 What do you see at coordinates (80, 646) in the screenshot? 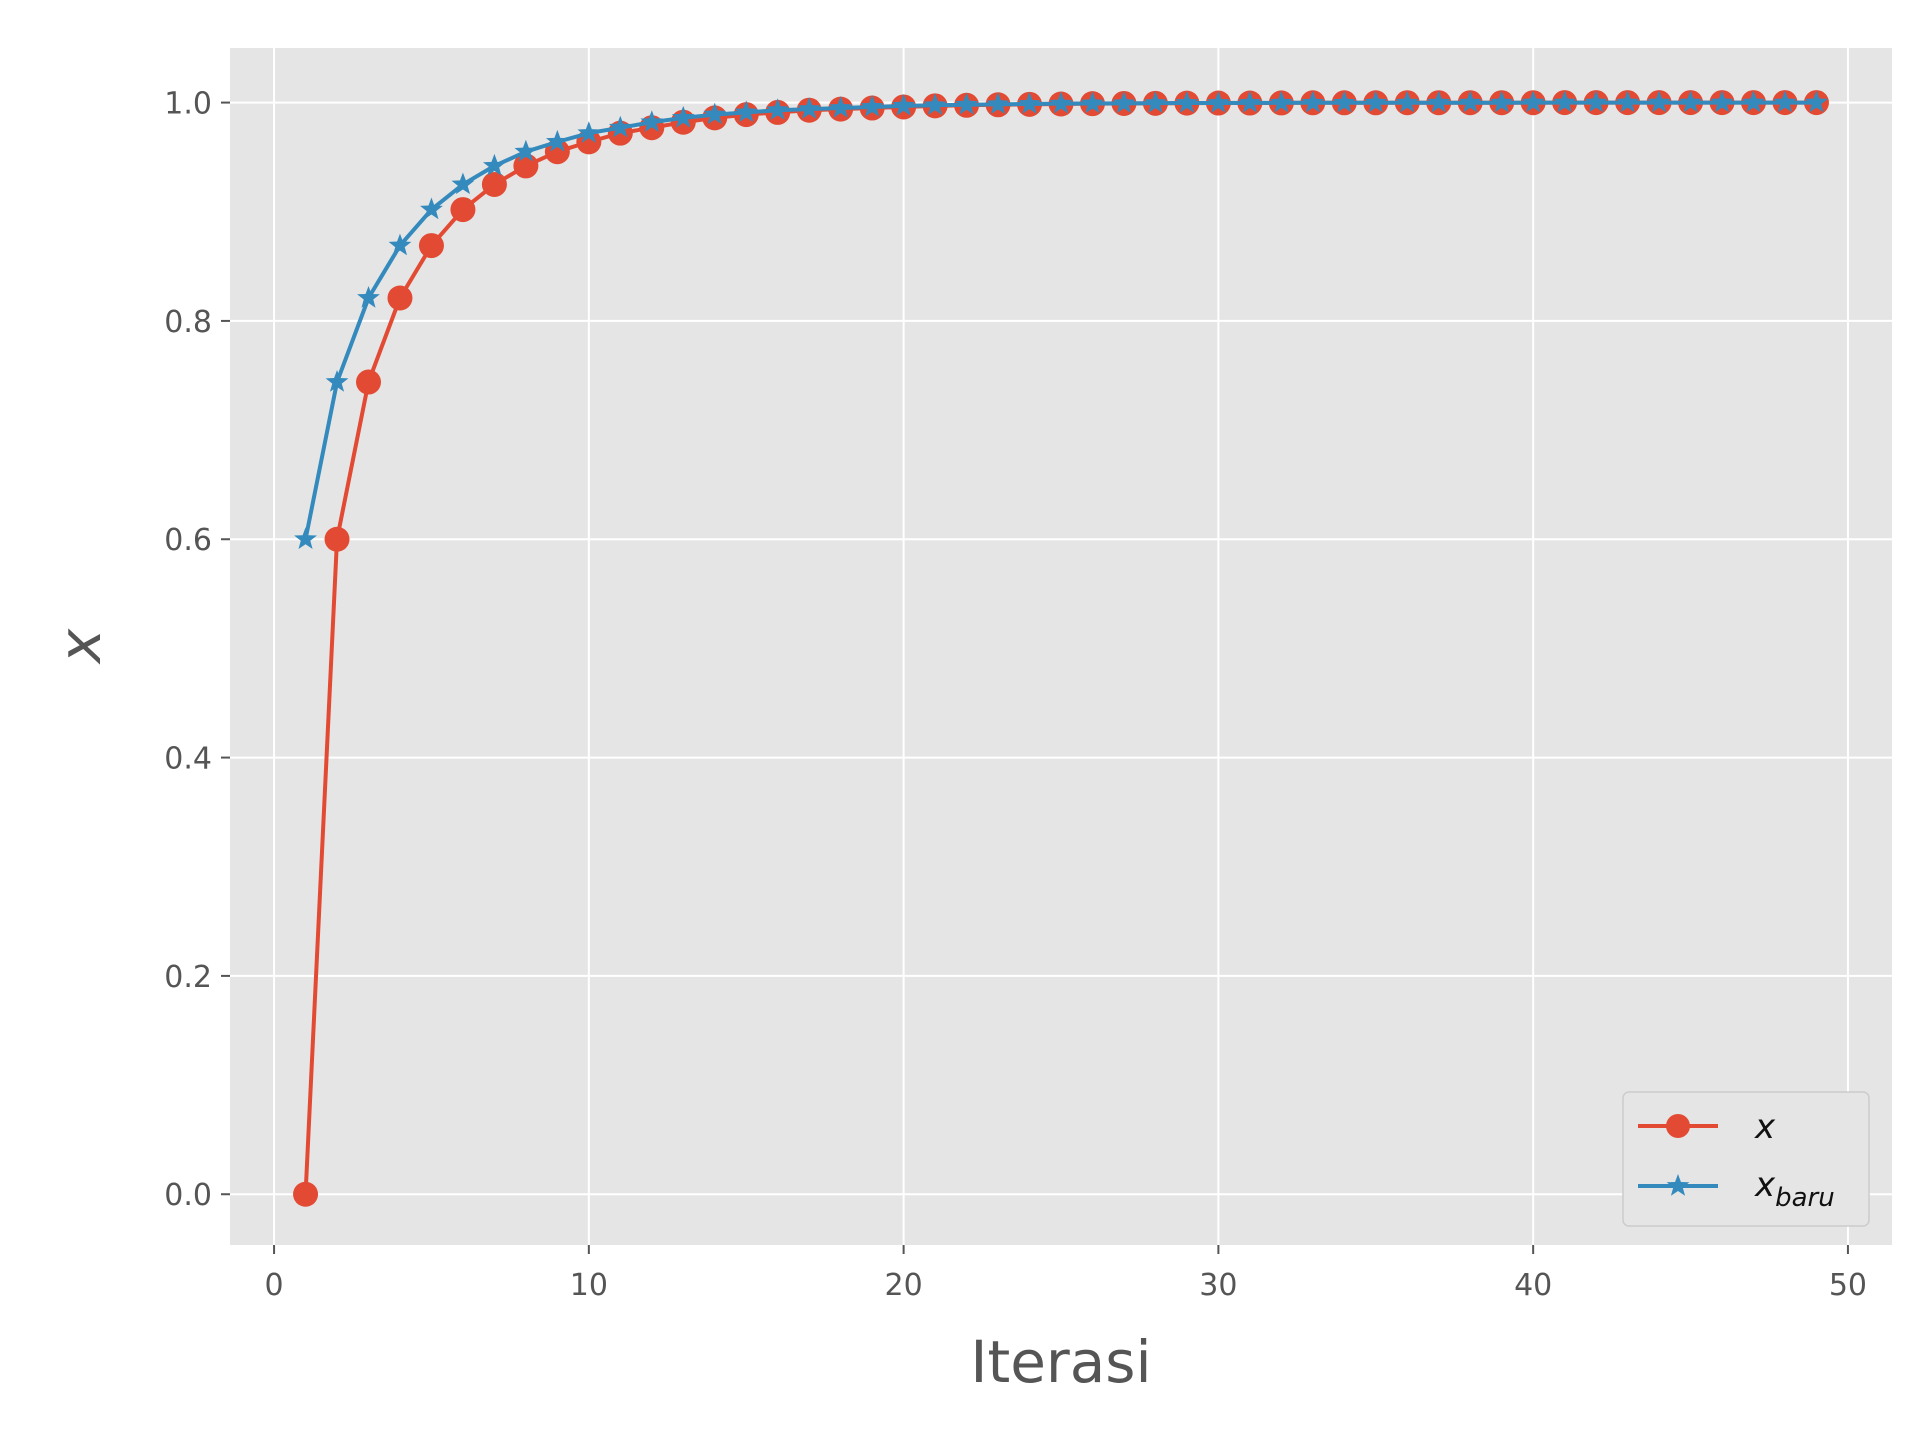
I see `y-axis-label: x` at bounding box center [80, 646].